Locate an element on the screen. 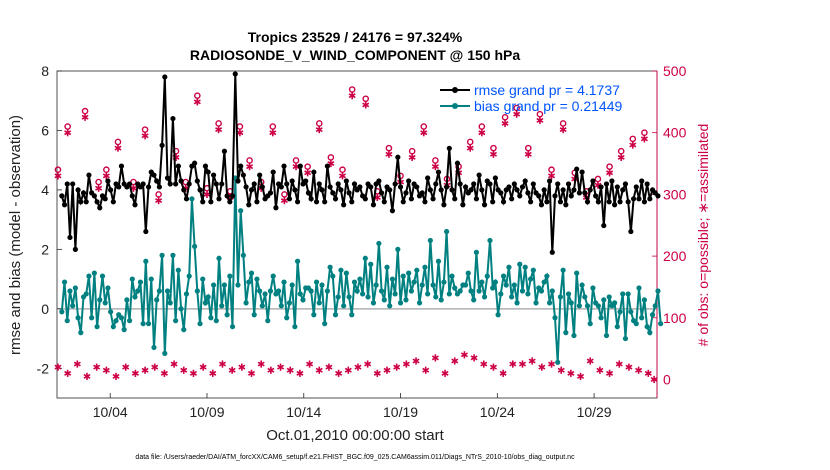 The image size is (830, 470). y-tick-label-left: 0 is located at coordinates (45, 309).